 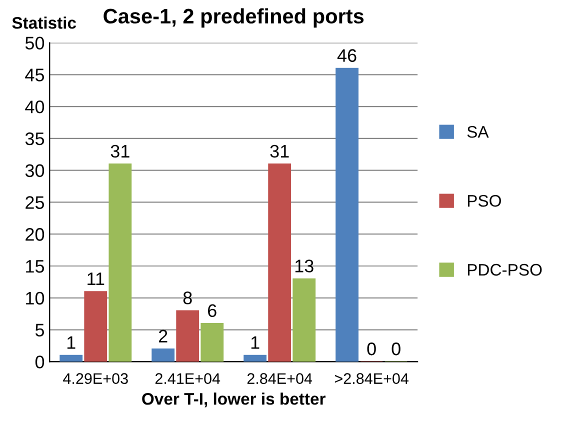 I want to click on legend-label: SA, so click(x=478, y=132).